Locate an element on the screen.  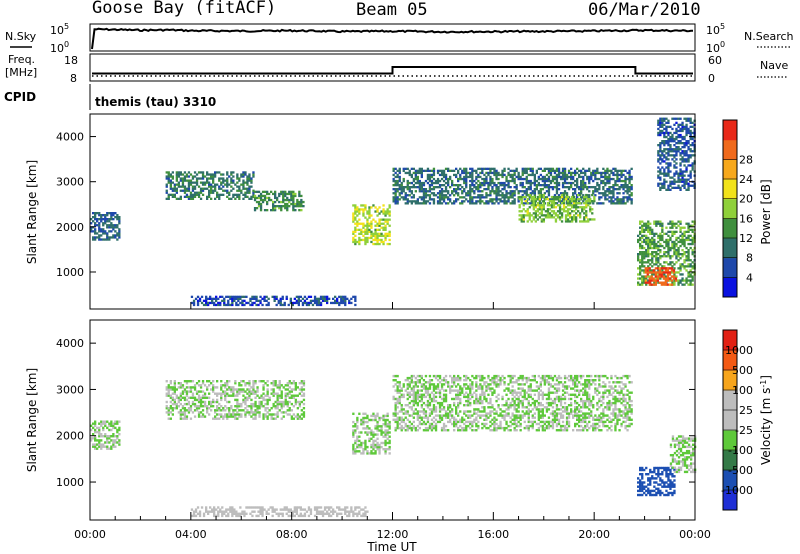
colorbar-tick-label: 4 is located at coordinates (749, 277).